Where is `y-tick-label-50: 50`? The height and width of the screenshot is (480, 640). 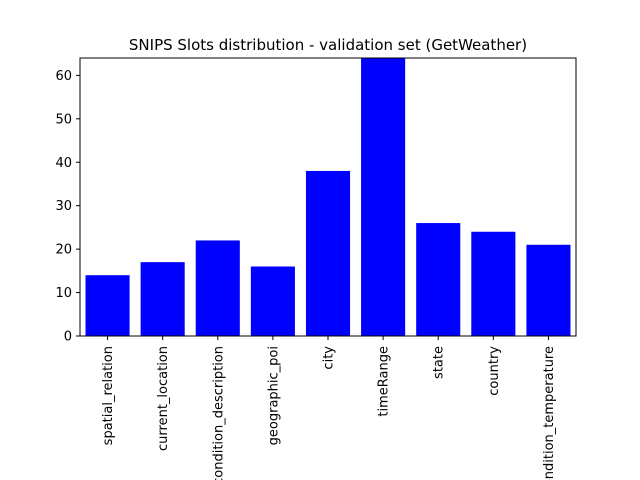 y-tick-label-50: 50 is located at coordinates (63, 119).